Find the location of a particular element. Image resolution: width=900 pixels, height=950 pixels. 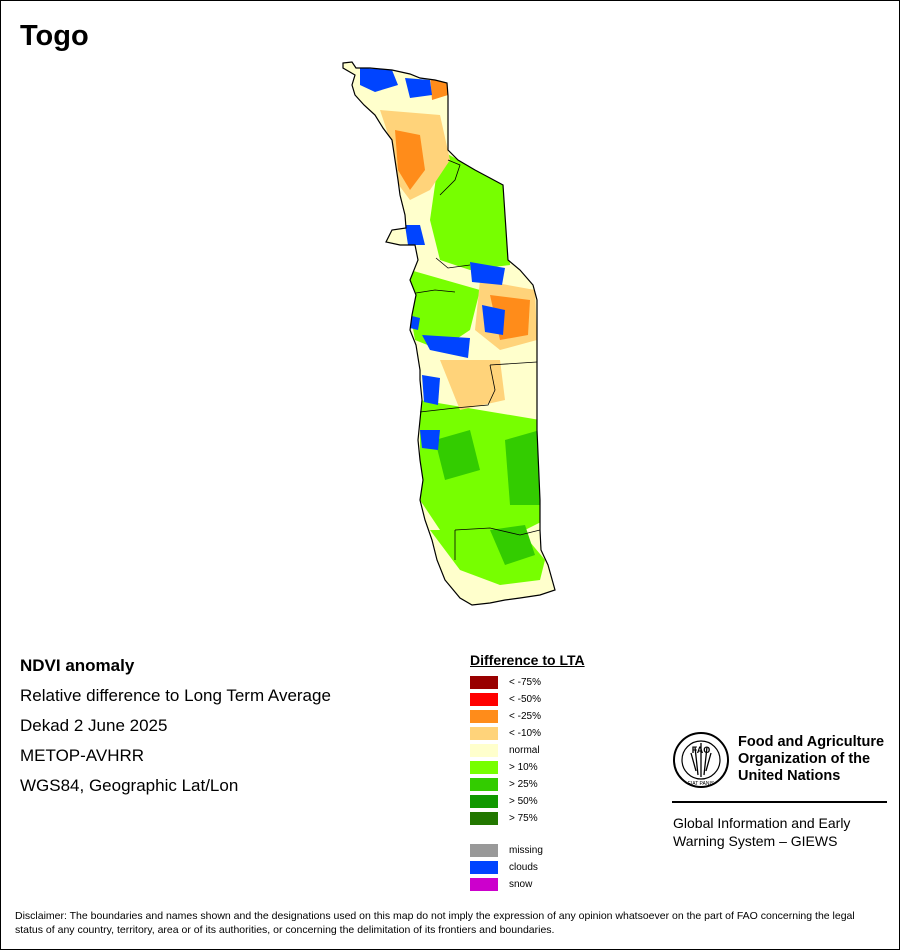

legend-item: normal is located at coordinates (527, 751).